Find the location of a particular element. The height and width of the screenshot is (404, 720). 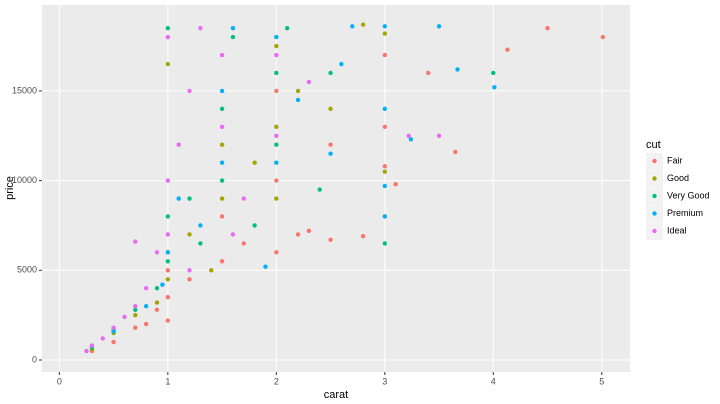

y-tick-label: 15000 is located at coordinates (24, 90).